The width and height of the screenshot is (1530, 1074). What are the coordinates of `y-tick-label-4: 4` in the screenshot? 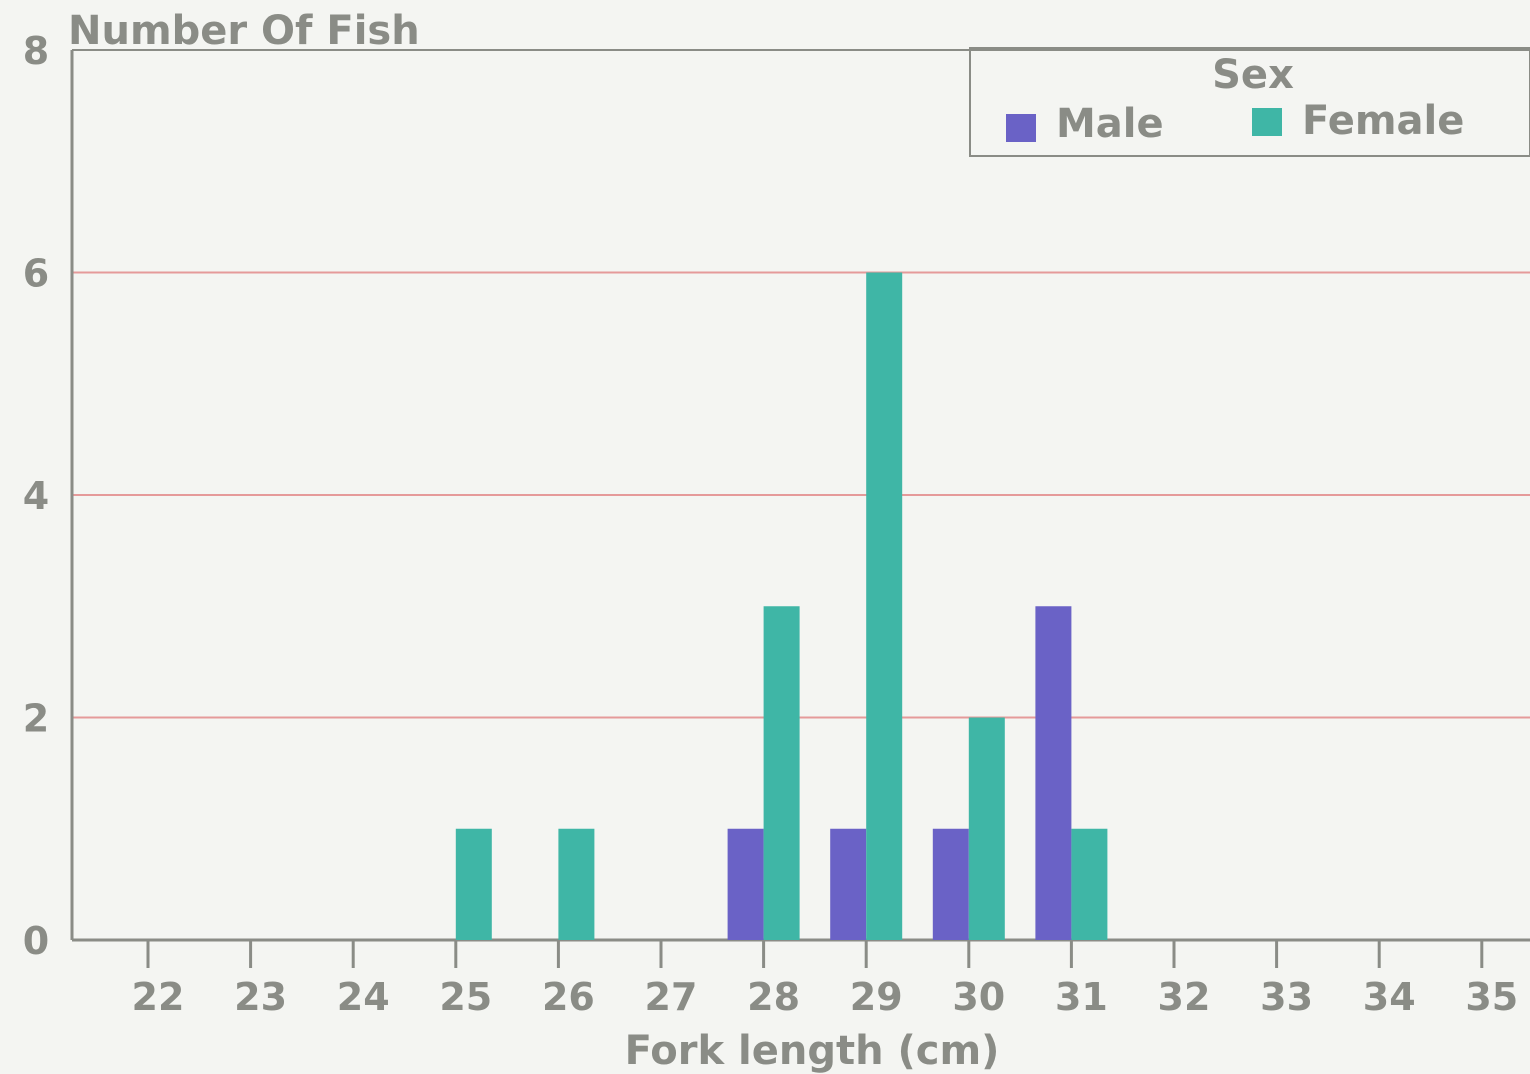 It's located at (36, 496).